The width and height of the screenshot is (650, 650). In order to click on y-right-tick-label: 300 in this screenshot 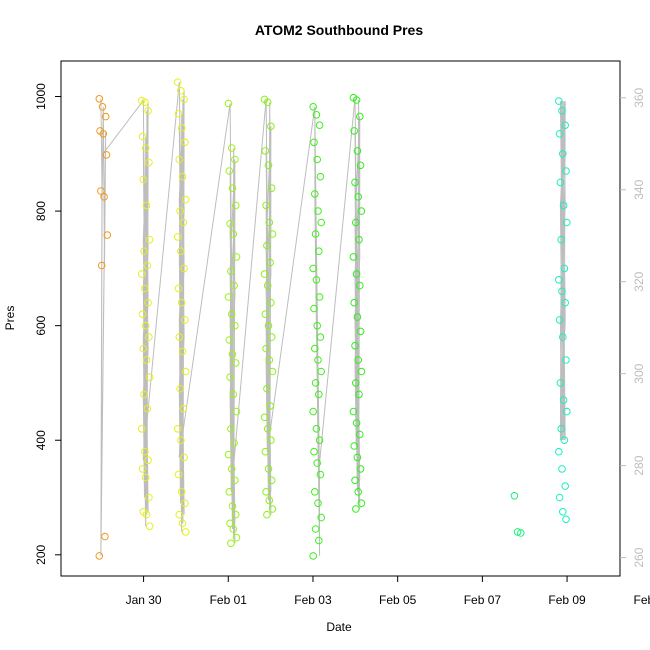, I will do `click(639, 373)`.